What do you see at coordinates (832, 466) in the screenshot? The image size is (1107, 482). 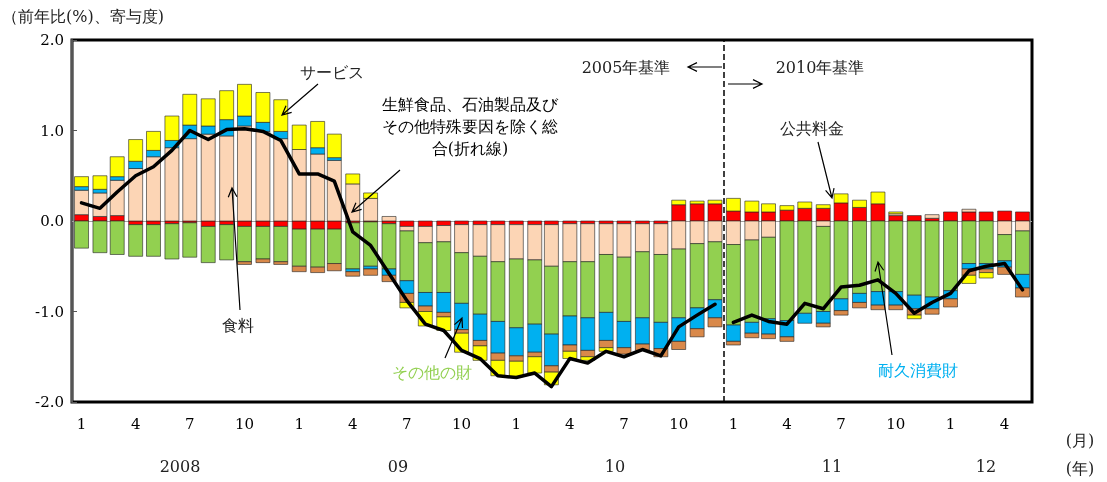 I see `text: 11` at bounding box center [832, 466].